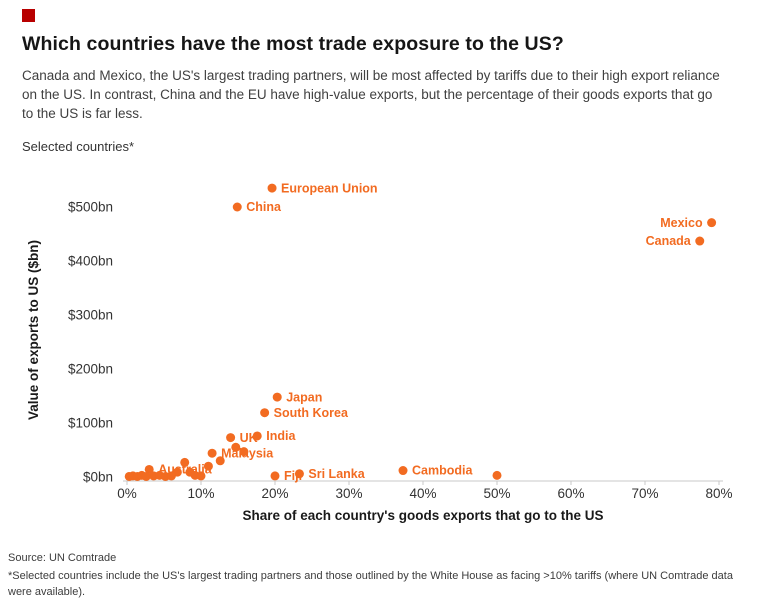 The width and height of the screenshot is (759, 614). What do you see at coordinates (90, 423) in the screenshot?
I see `y-tick-label: $100bn` at bounding box center [90, 423].